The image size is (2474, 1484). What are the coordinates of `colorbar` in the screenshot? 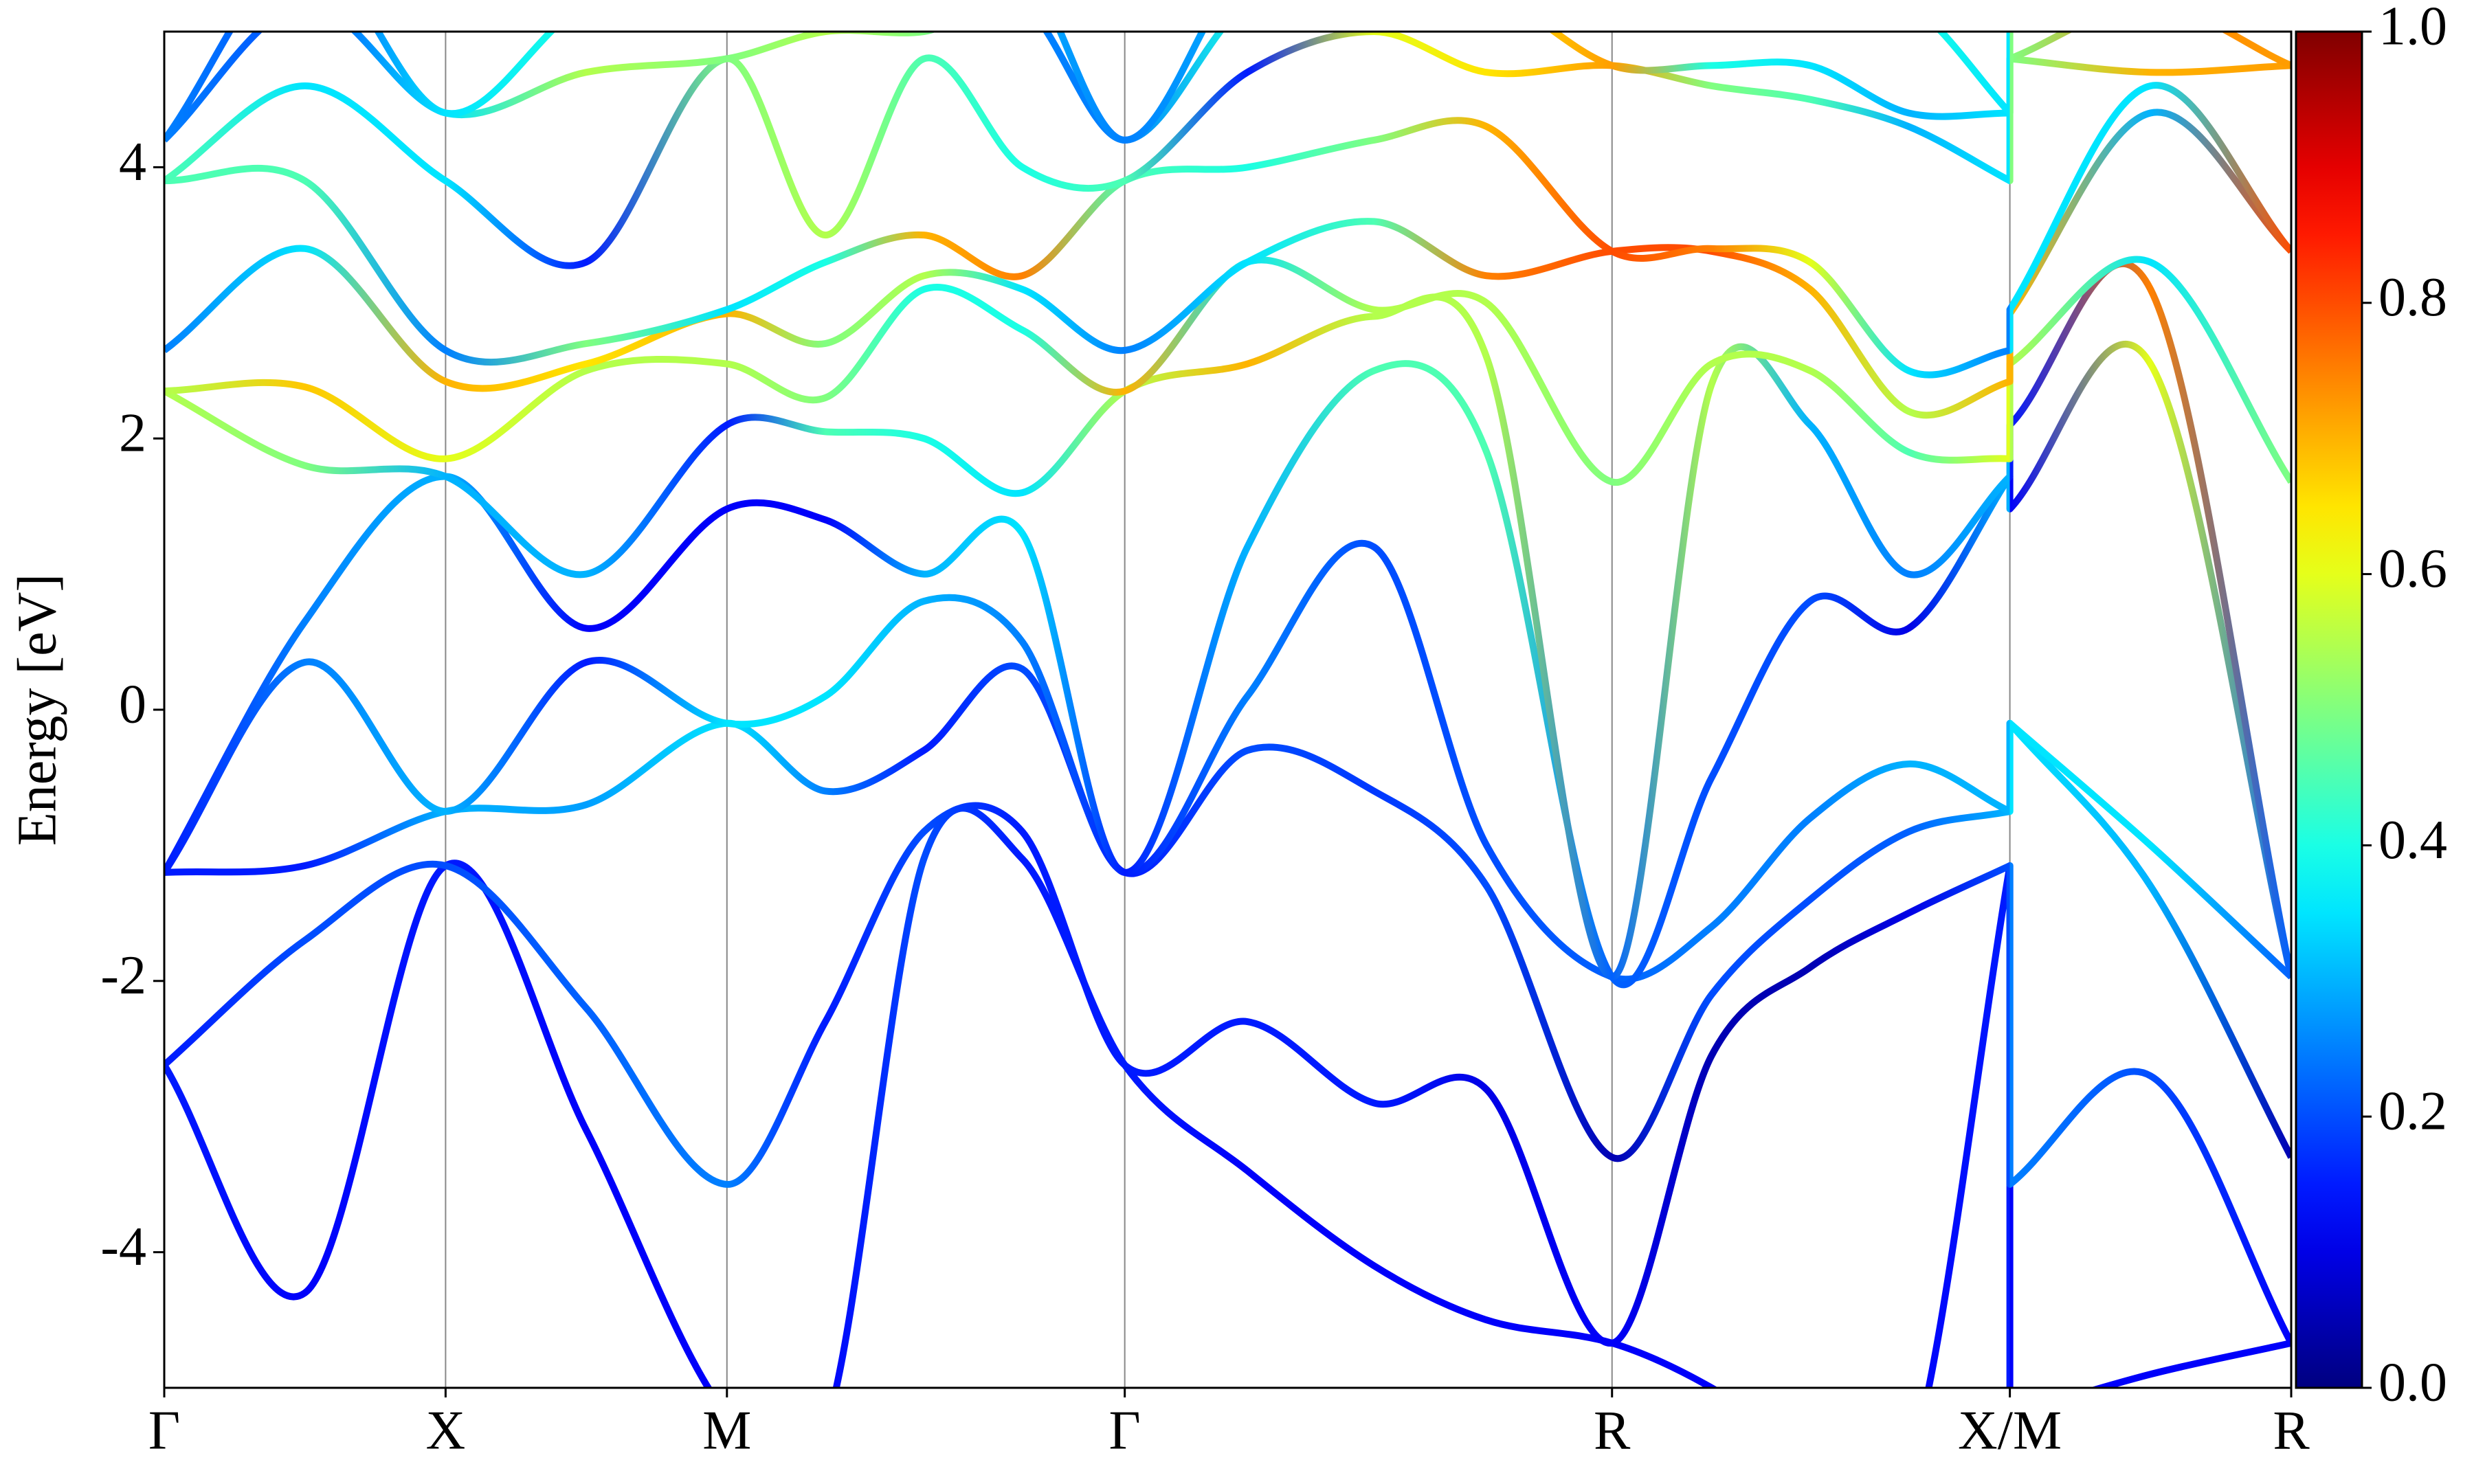 It's located at (2329, 709).